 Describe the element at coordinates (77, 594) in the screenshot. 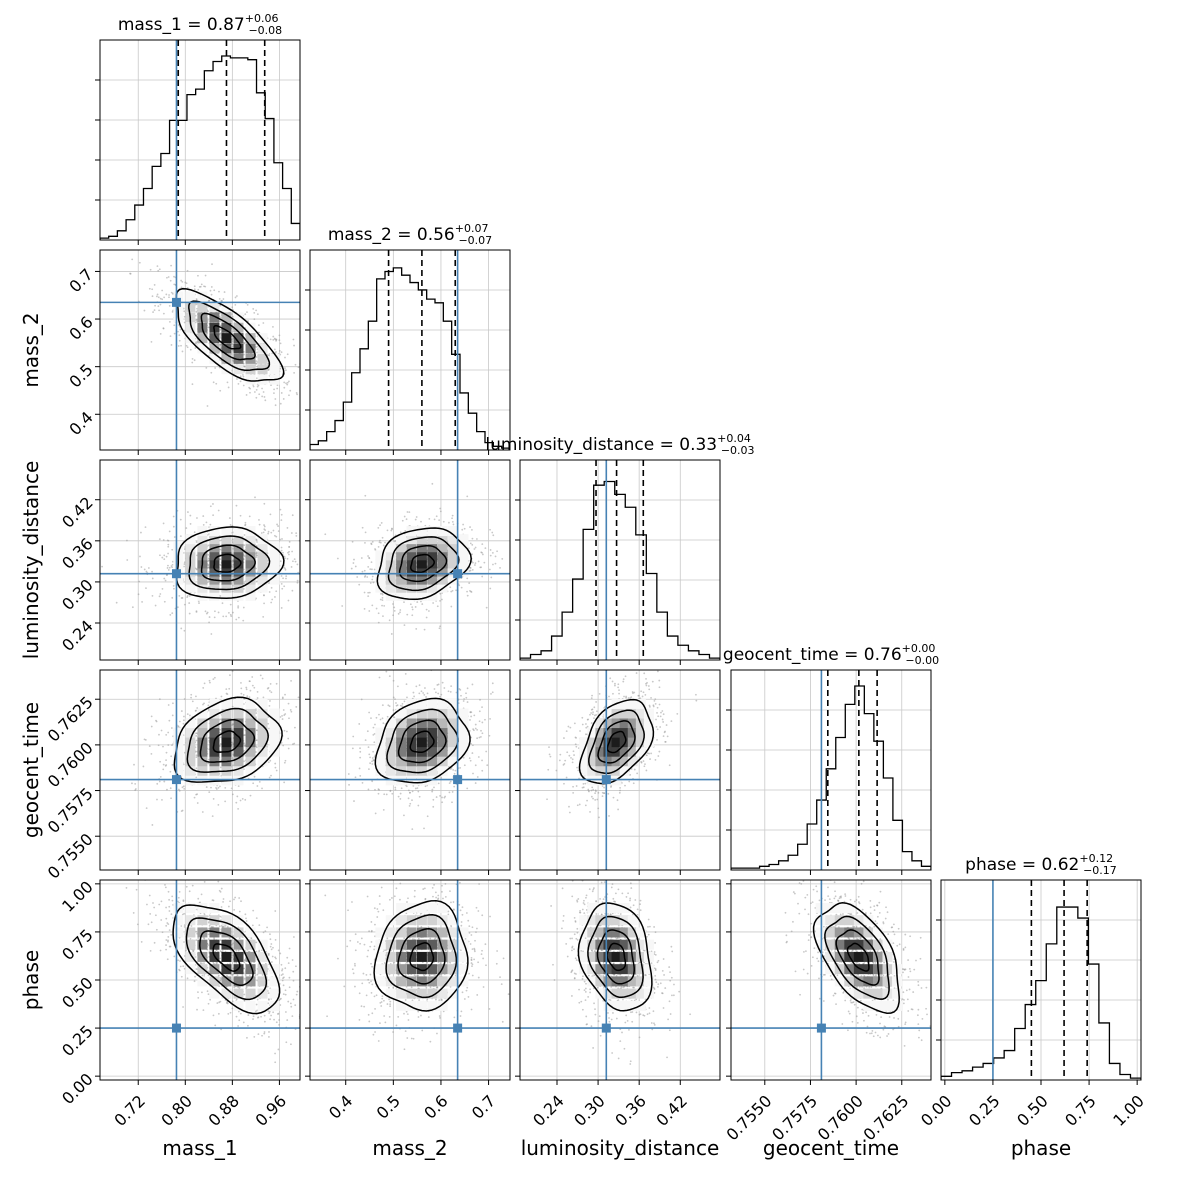

I see `y-tick-label: 0.30` at that location.